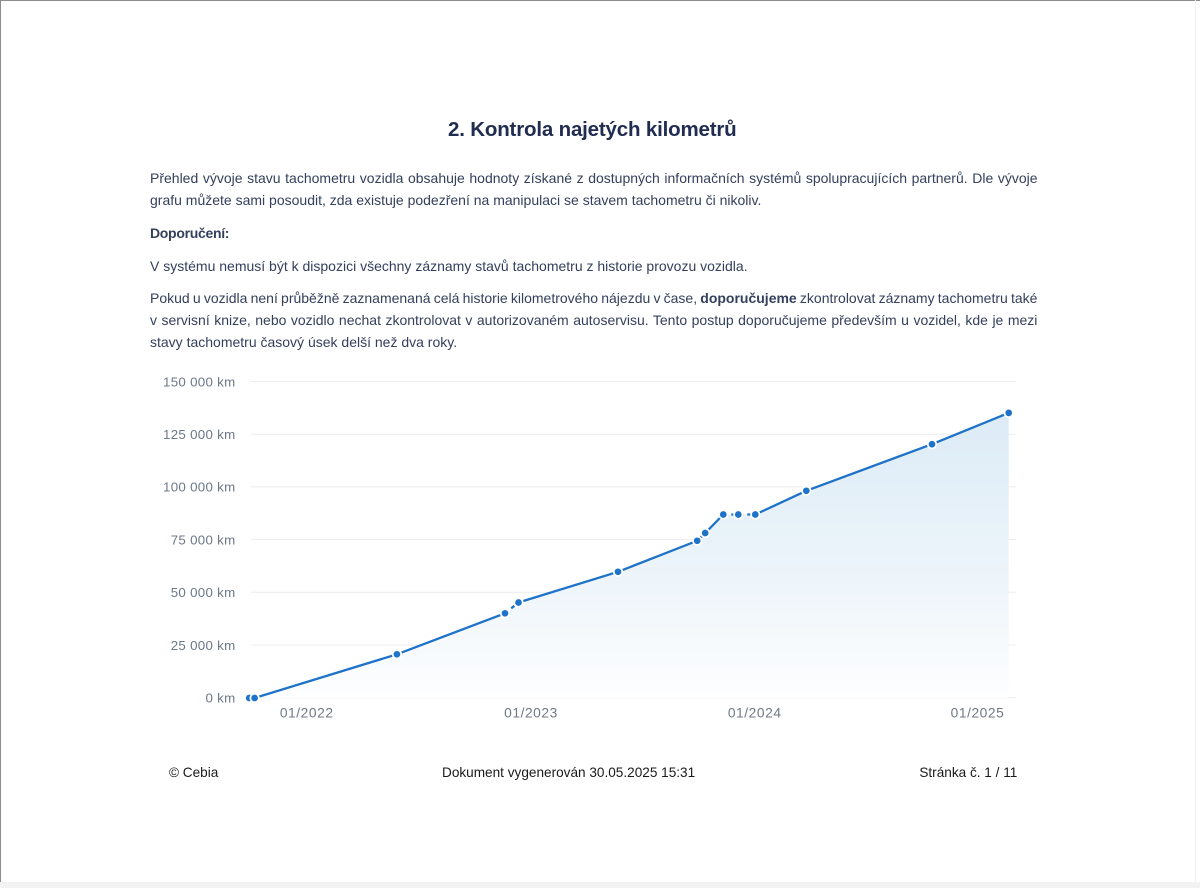 The height and width of the screenshot is (888, 1200). I want to click on svg-text: 0 km, so click(220, 698).